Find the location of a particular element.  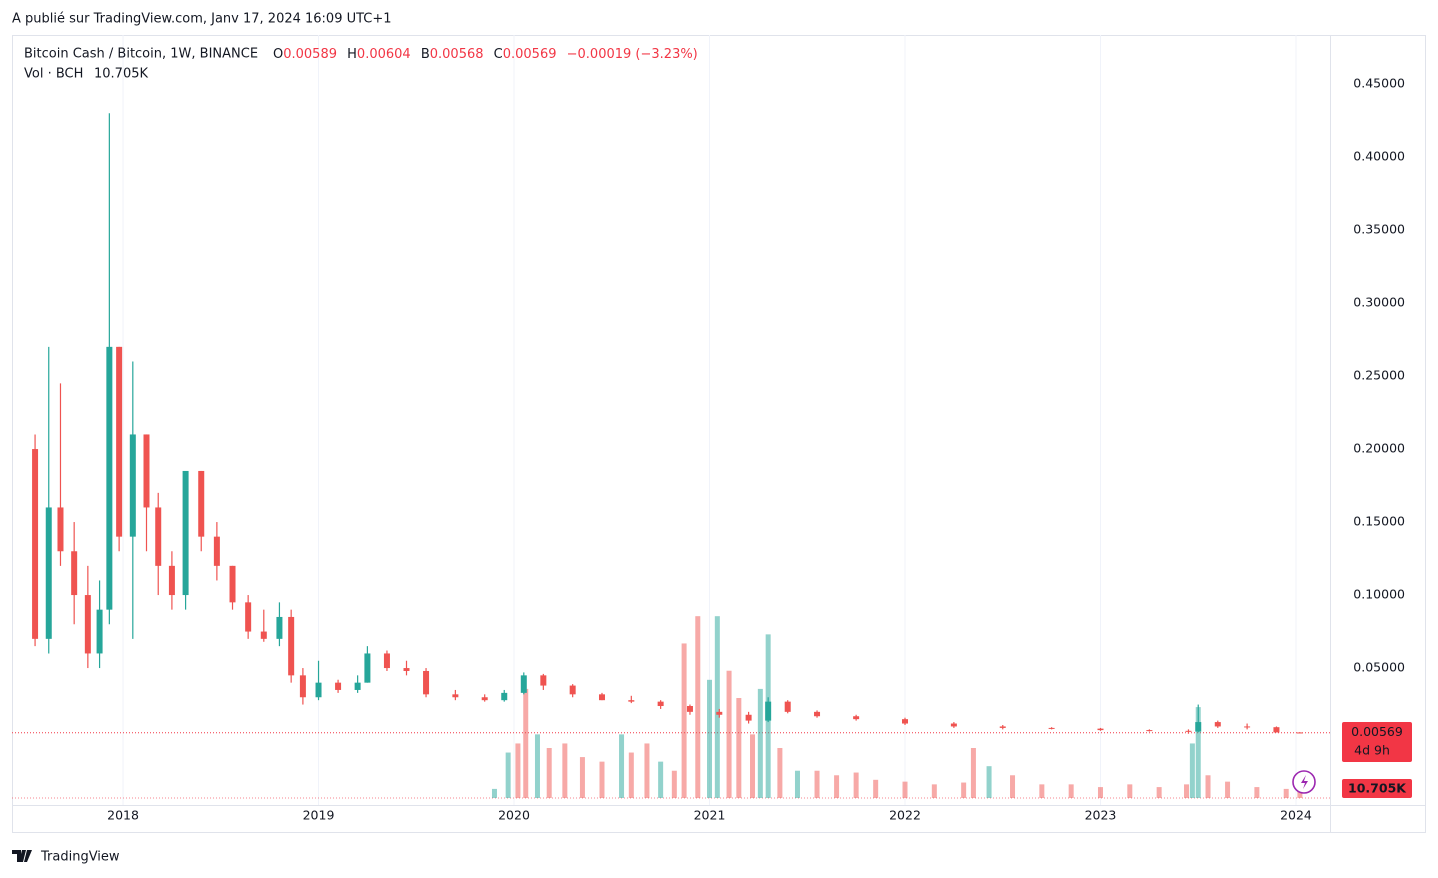

price-badge is located at coordinates (1377, 742).